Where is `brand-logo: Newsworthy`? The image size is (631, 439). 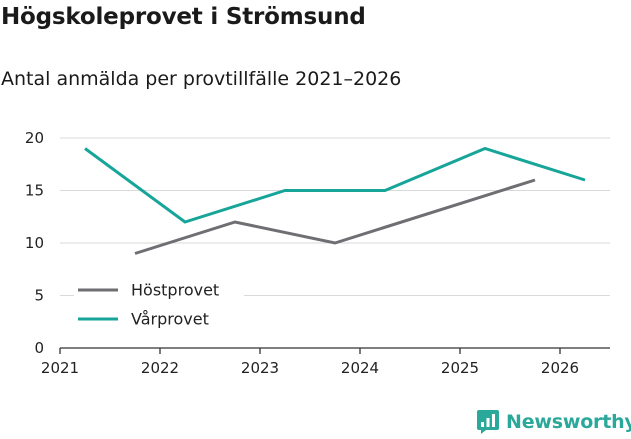
brand-logo: Newsworthy is located at coordinates (553, 422).